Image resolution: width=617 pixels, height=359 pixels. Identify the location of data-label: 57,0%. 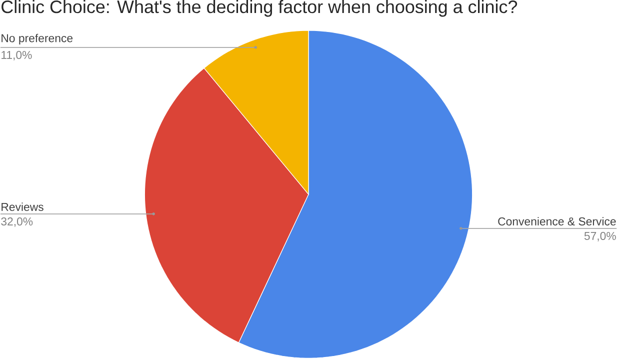
(600, 237).